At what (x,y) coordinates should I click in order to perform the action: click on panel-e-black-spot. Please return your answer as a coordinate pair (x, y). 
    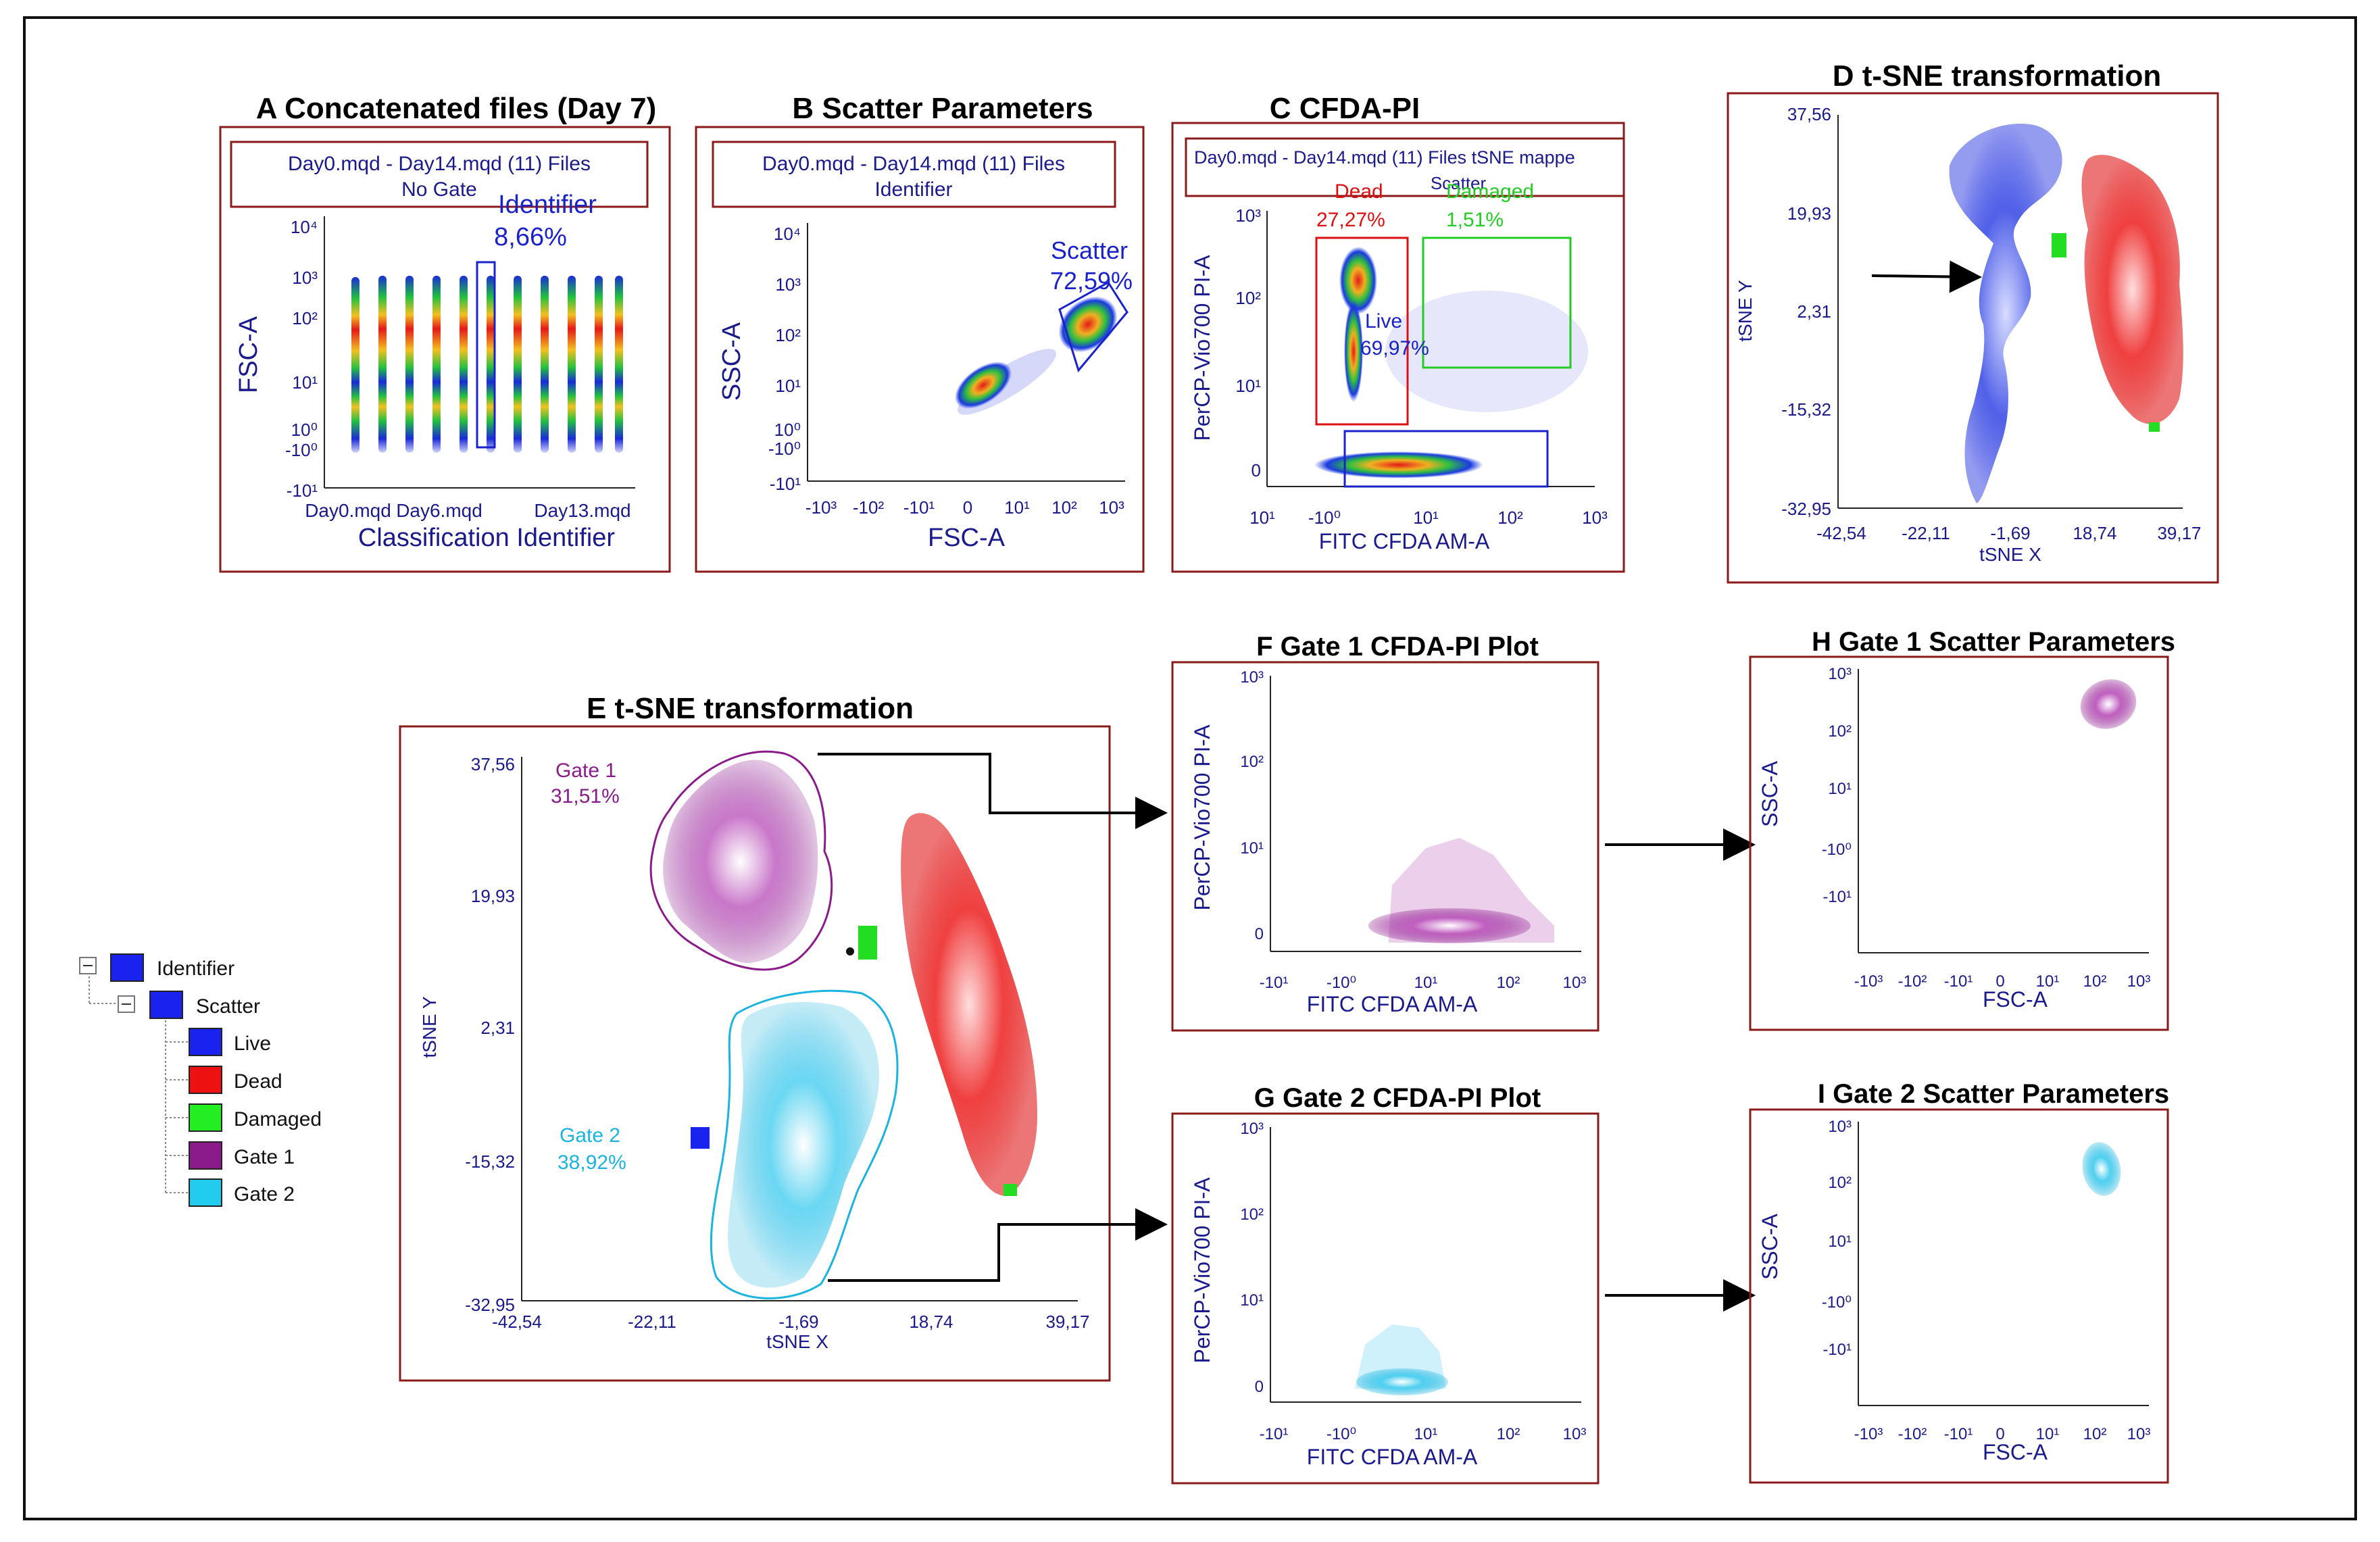
    Looking at the image, I should click on (850, 951).